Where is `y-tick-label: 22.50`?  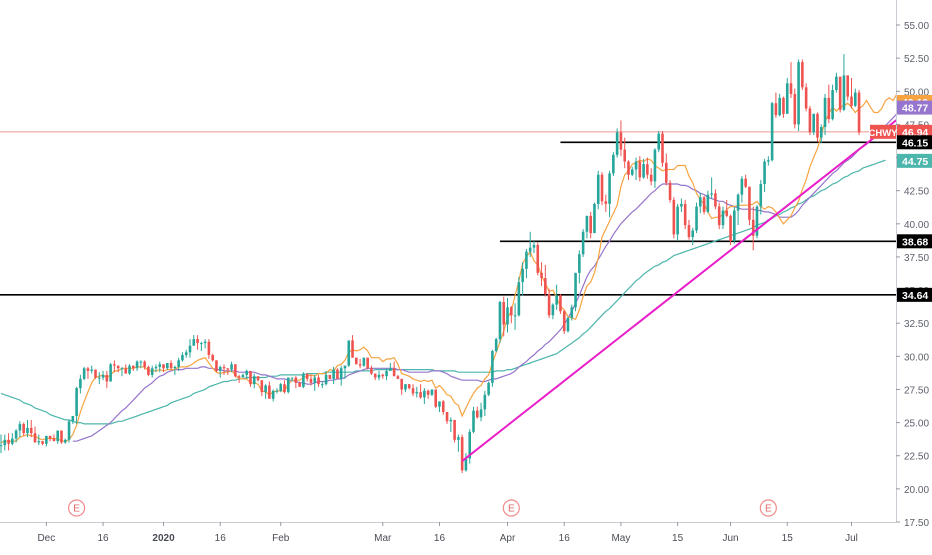 y-tick-label: 22.50 is located at coordinates (916, 457).